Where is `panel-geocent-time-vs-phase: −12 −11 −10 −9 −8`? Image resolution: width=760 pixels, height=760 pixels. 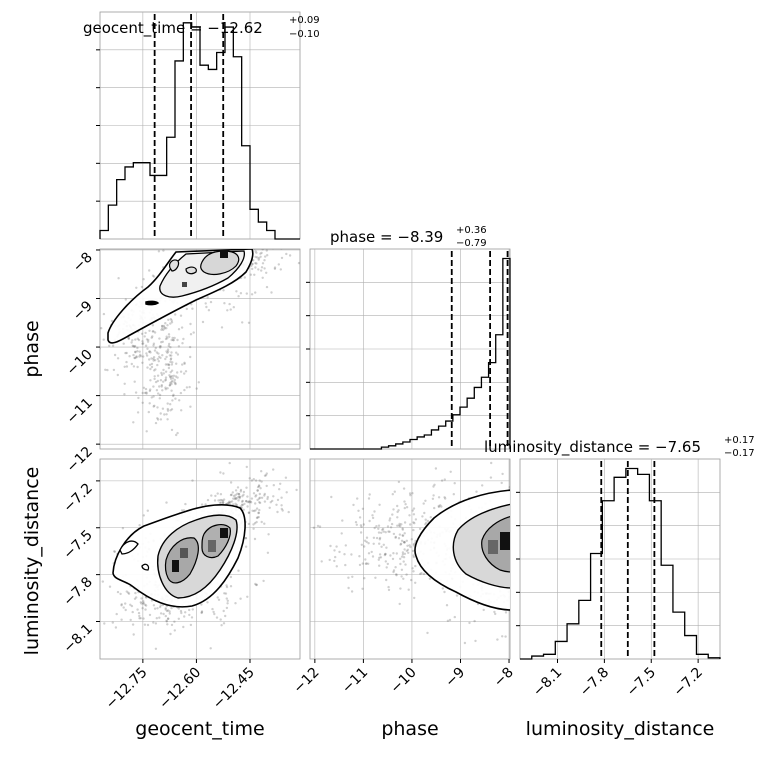 panel-geocent-time-vs-phase: −12 −11 −10 −9 −8 is located at coordinates (184, 362).